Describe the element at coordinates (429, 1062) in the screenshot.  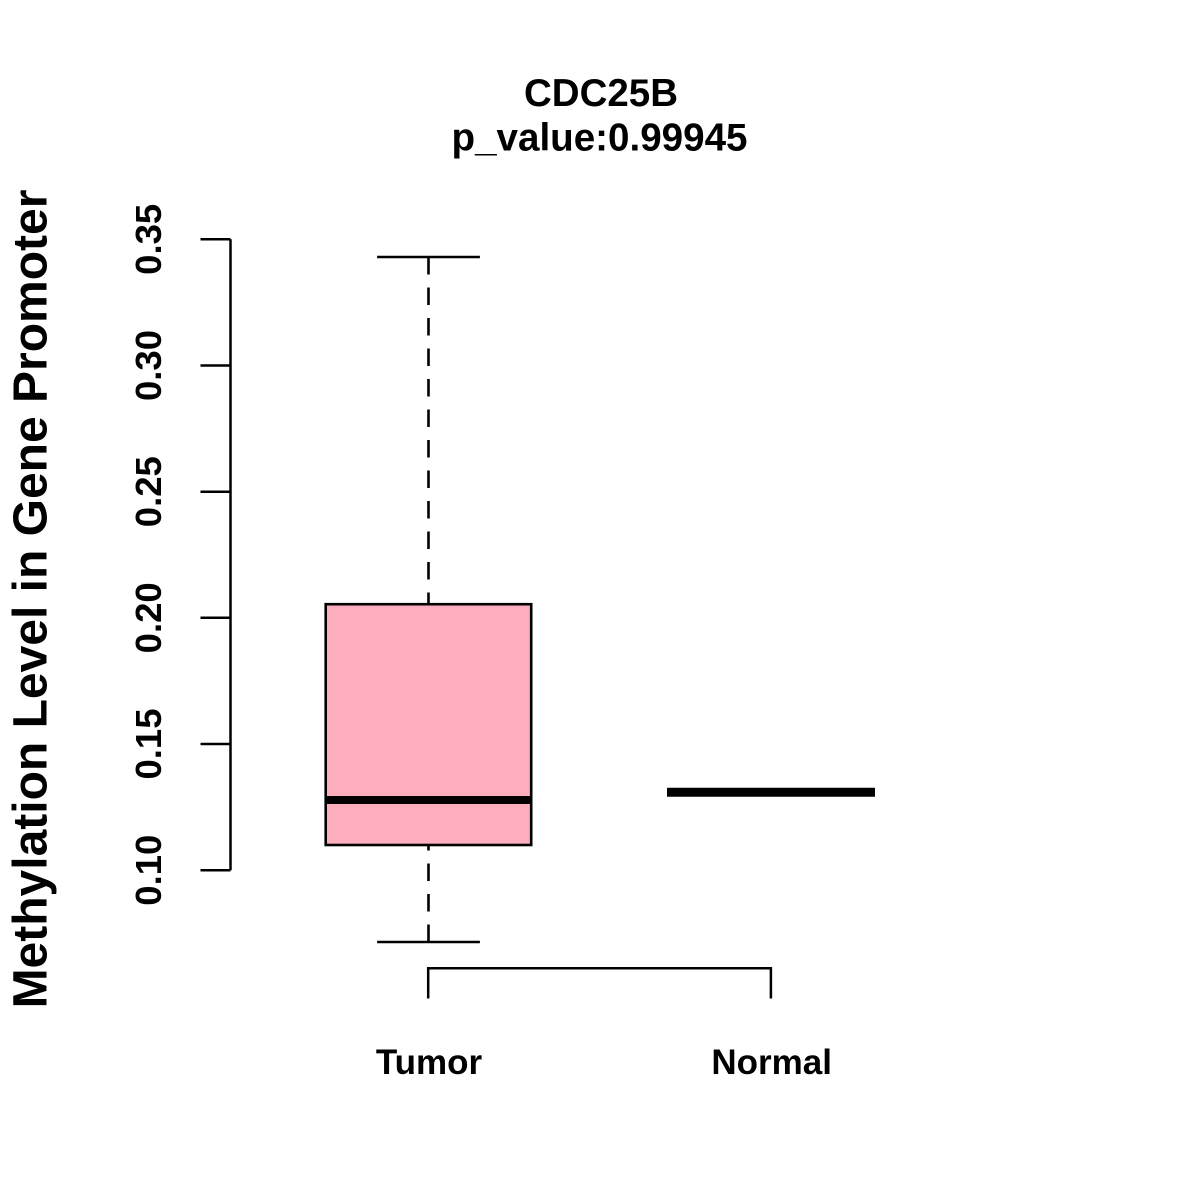
I see `svg-text: Tumor` at that location.